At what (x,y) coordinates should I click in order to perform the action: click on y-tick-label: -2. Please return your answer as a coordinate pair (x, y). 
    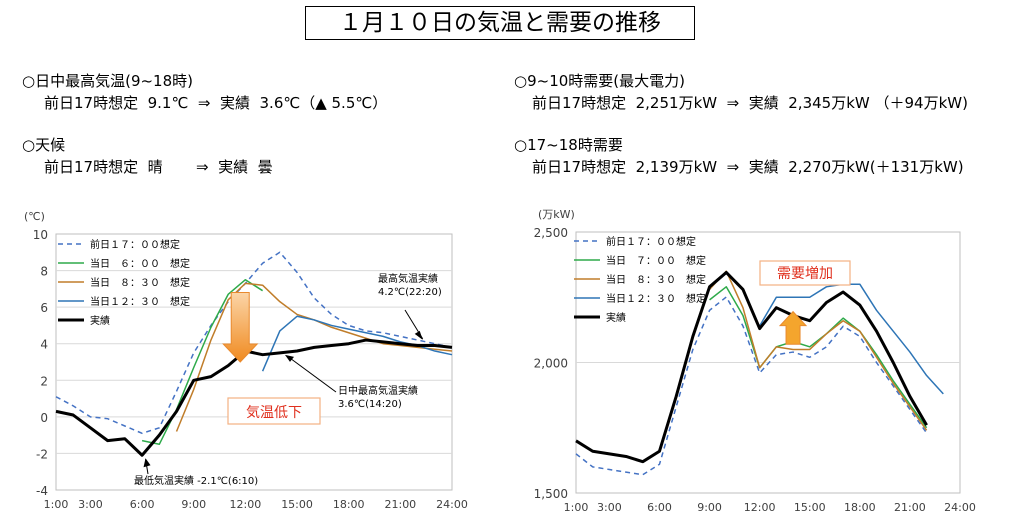
    Looking at the image, I should click on (42, 454).